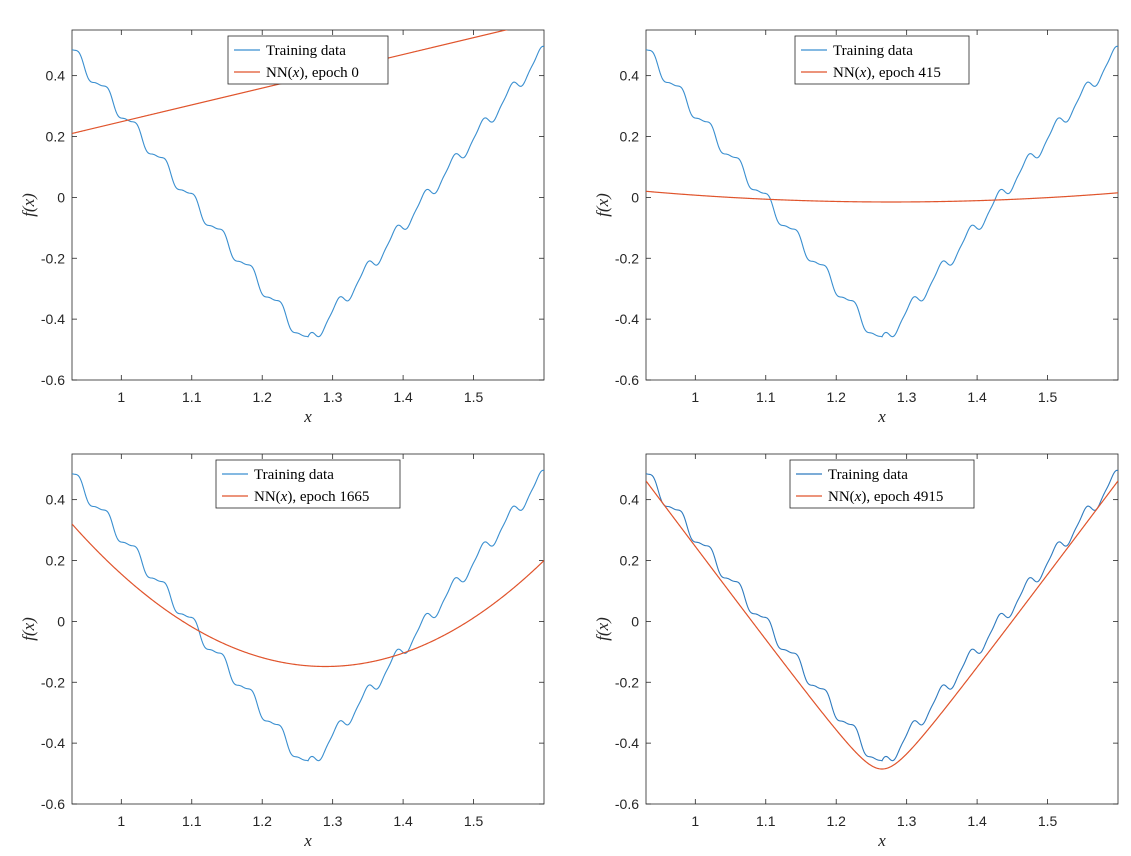 This screenshot has width=1131, height=856. I want to click on legend-label-network: NN(x), epoch 0, so click(312, 73).